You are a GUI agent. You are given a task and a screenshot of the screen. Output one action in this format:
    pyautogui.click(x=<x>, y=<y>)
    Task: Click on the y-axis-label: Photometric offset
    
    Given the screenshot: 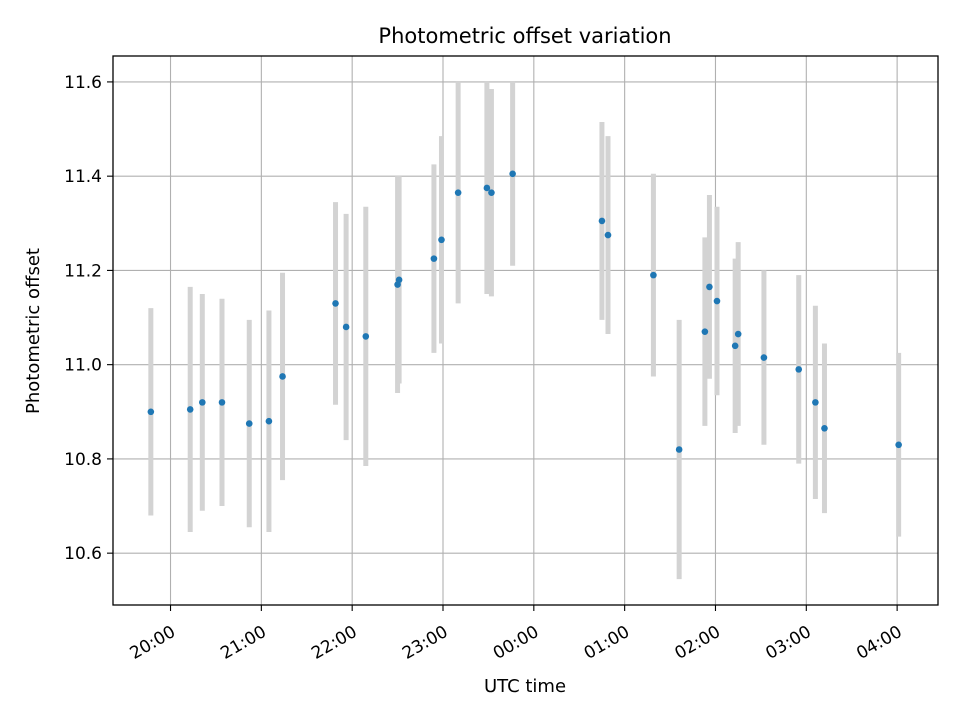 What is the action you would take?
    pyautogui.click(x=33, y=331)
    